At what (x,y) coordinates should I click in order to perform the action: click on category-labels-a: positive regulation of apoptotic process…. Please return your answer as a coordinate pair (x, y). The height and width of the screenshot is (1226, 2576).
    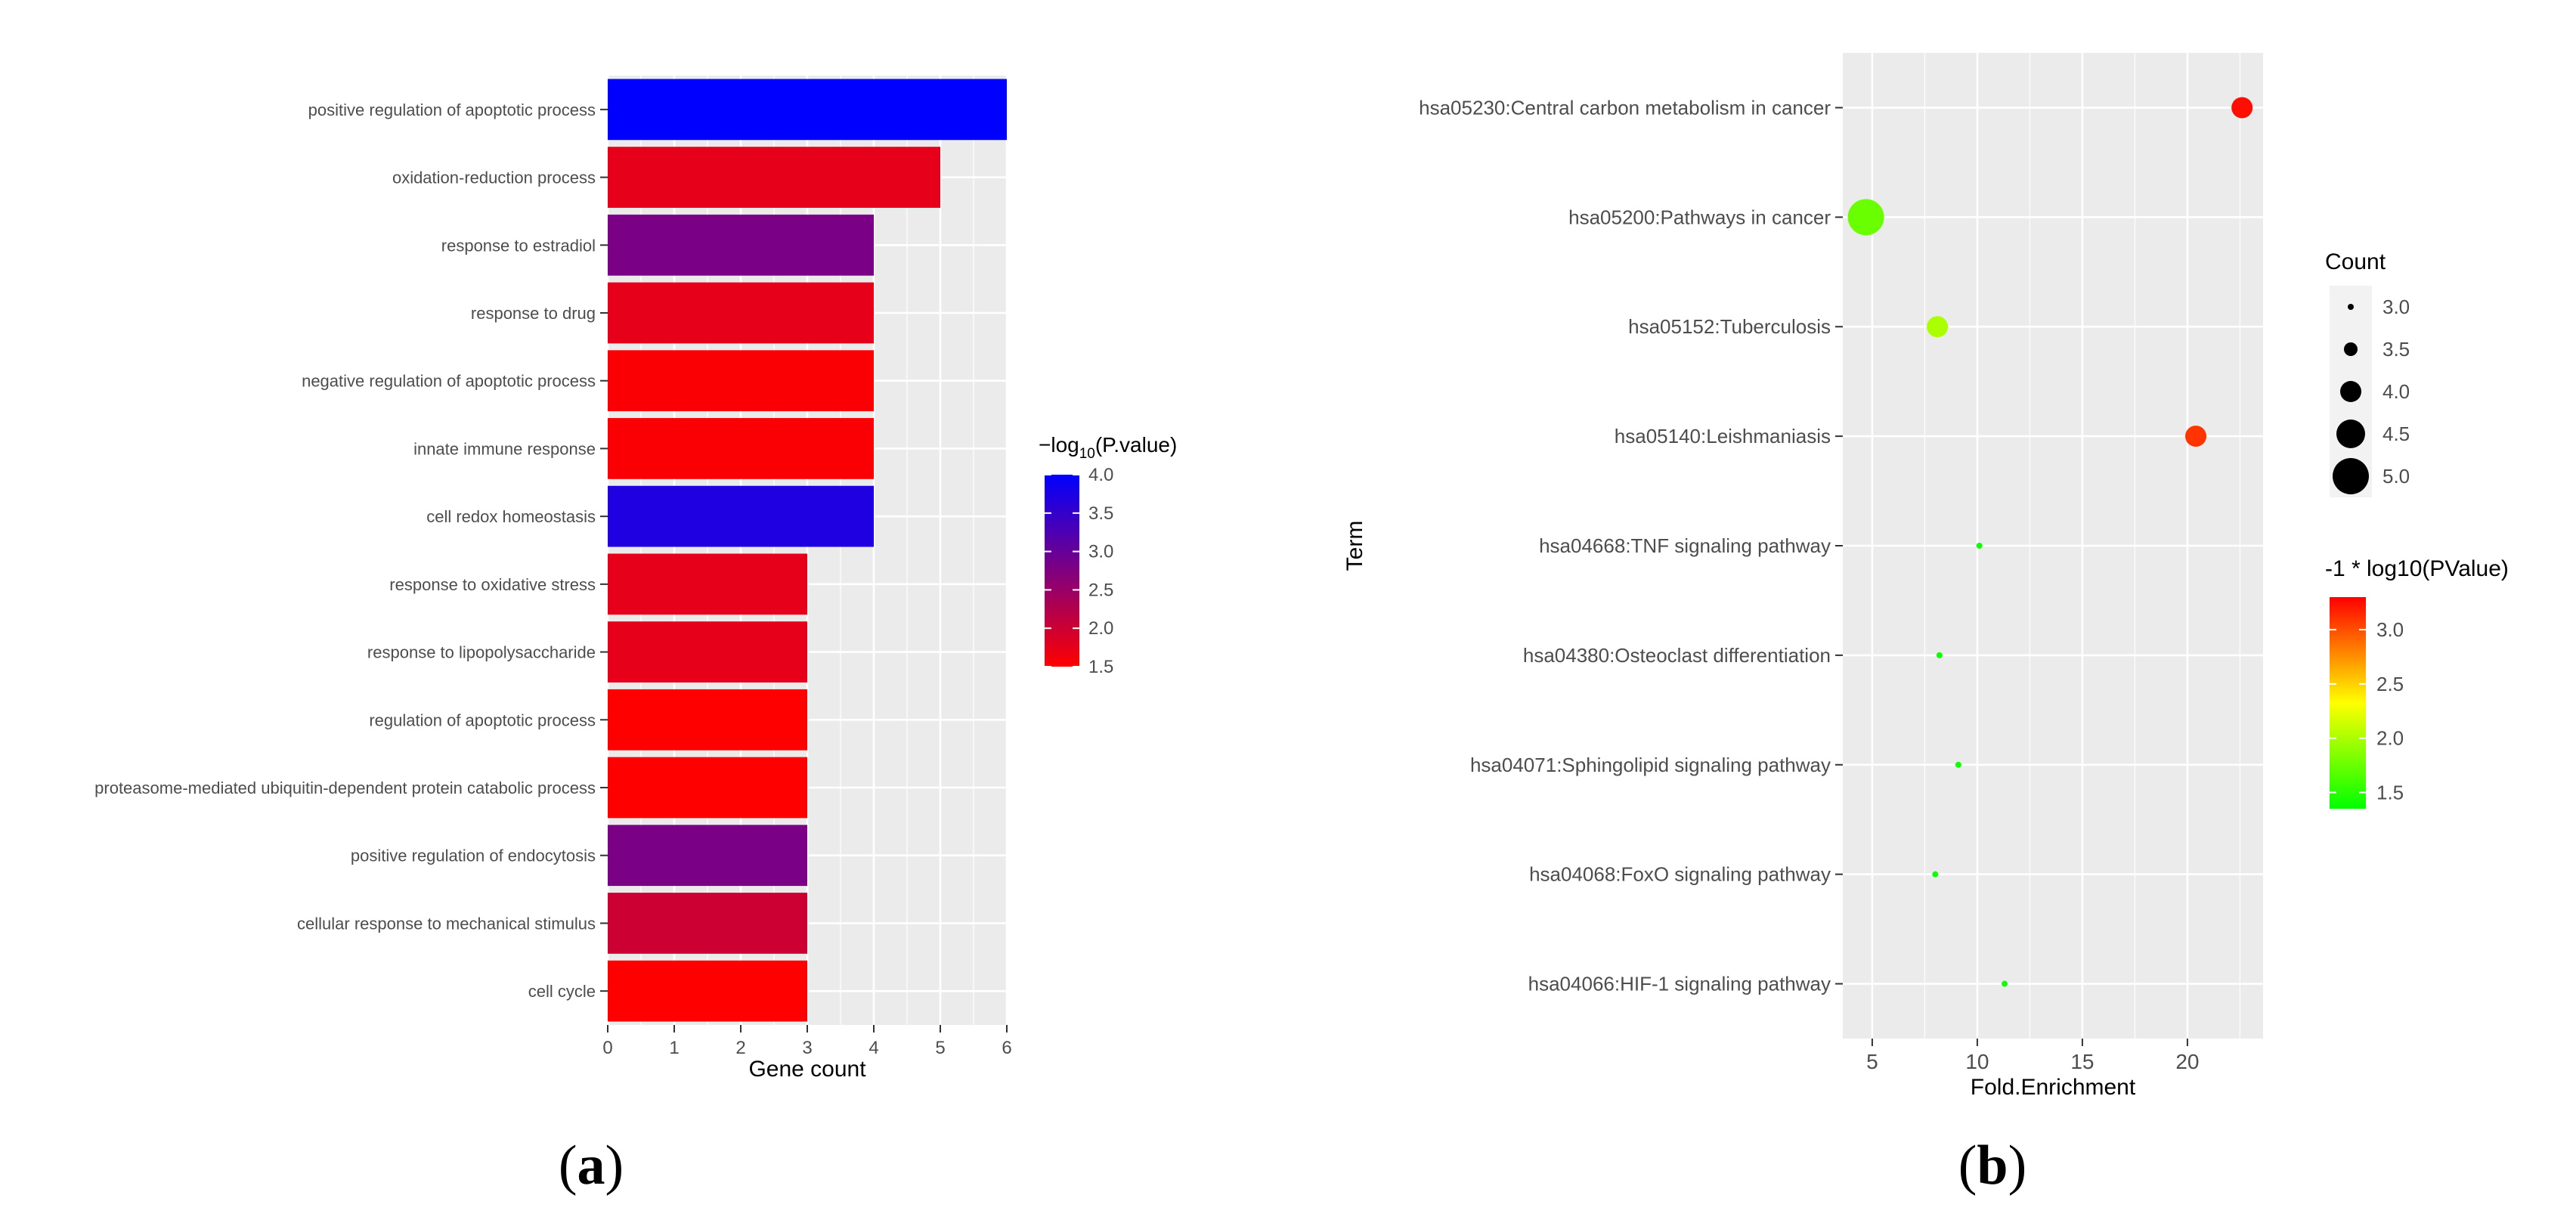
    Looking at the image, I should click on (351, 551).